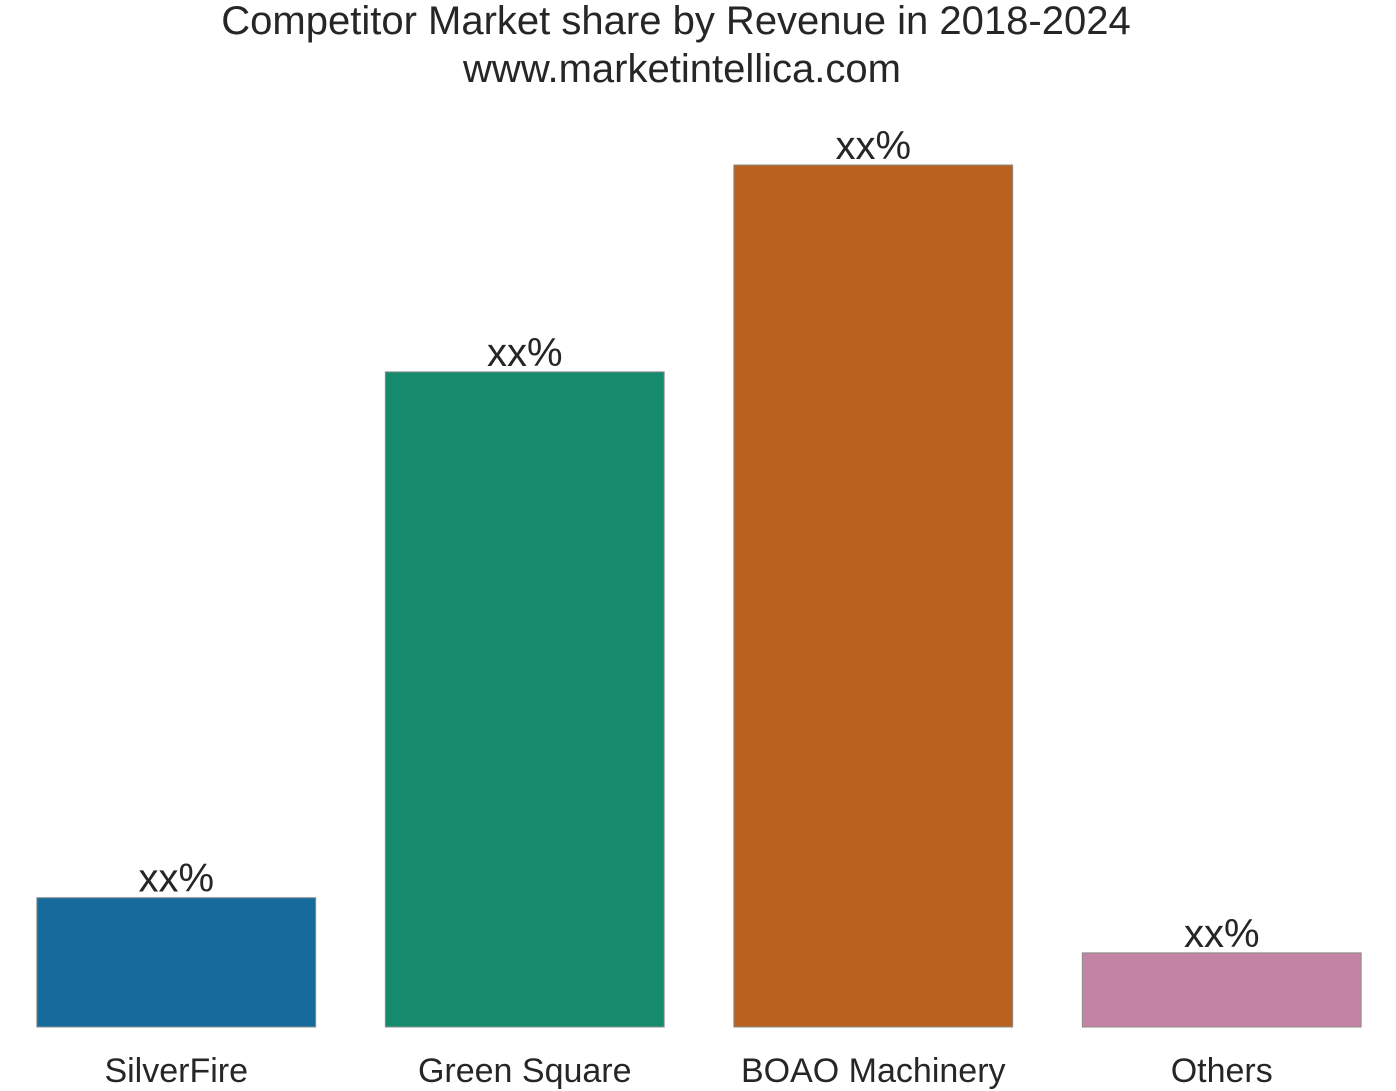 This screenshot has height=1091, width=1396. Describe the element at coordinates (176, 962) in the screenshot. I see `bar-silverfire` at that location.